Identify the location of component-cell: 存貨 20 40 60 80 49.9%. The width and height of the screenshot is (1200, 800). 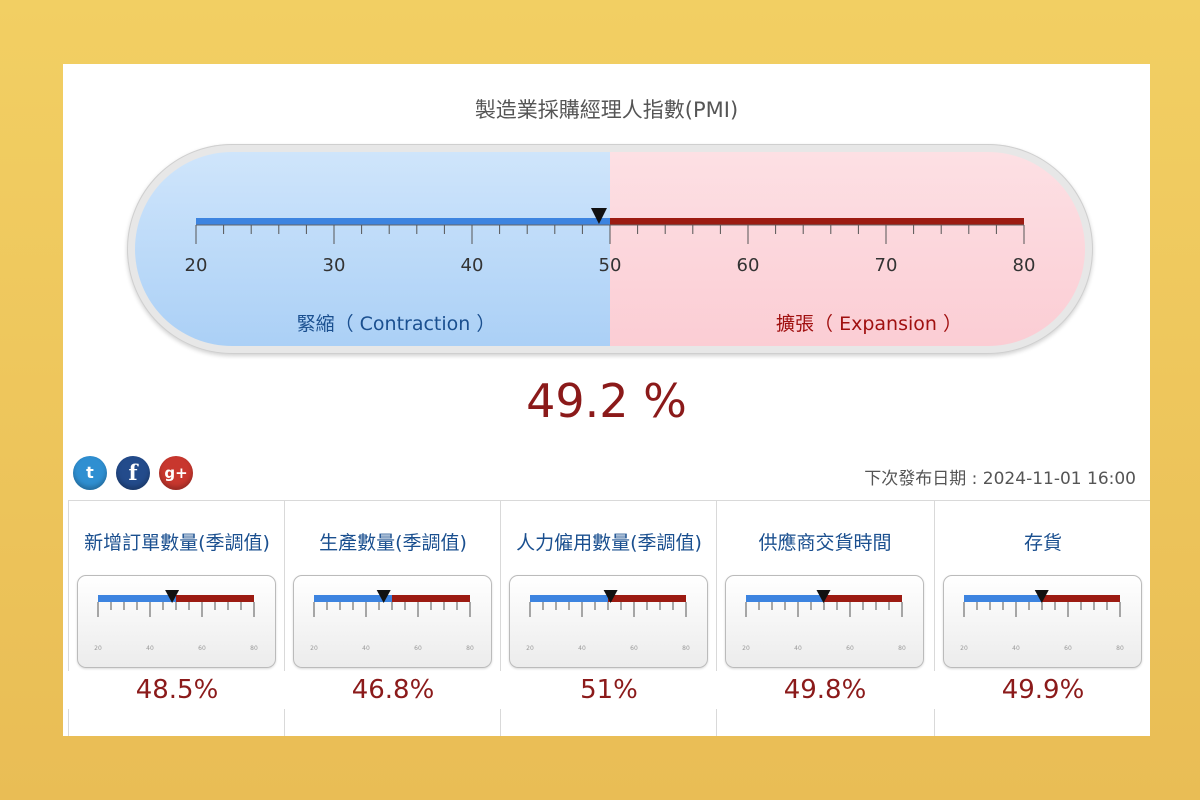
(1042, 618).